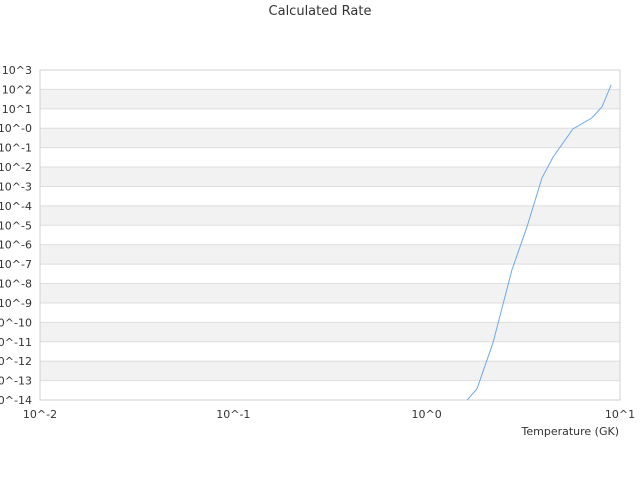  Describe the element at coordinates (16, 148) in the screenshot. I see `y-tick-label: 10^-1` at that location.